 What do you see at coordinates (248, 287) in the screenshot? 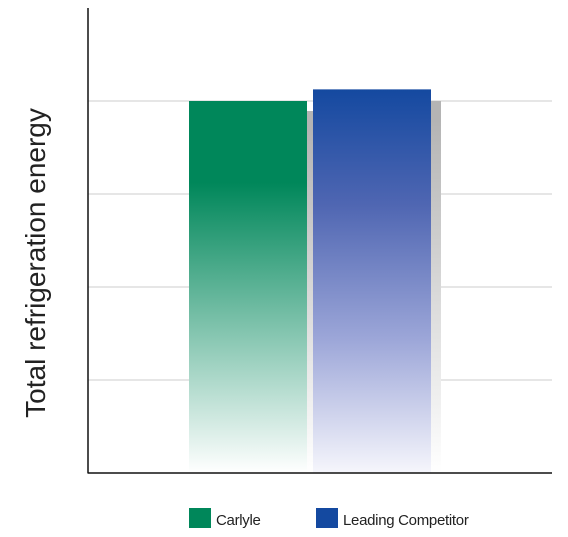
I see `bar-carlyle` at bounding box center [248, 287].